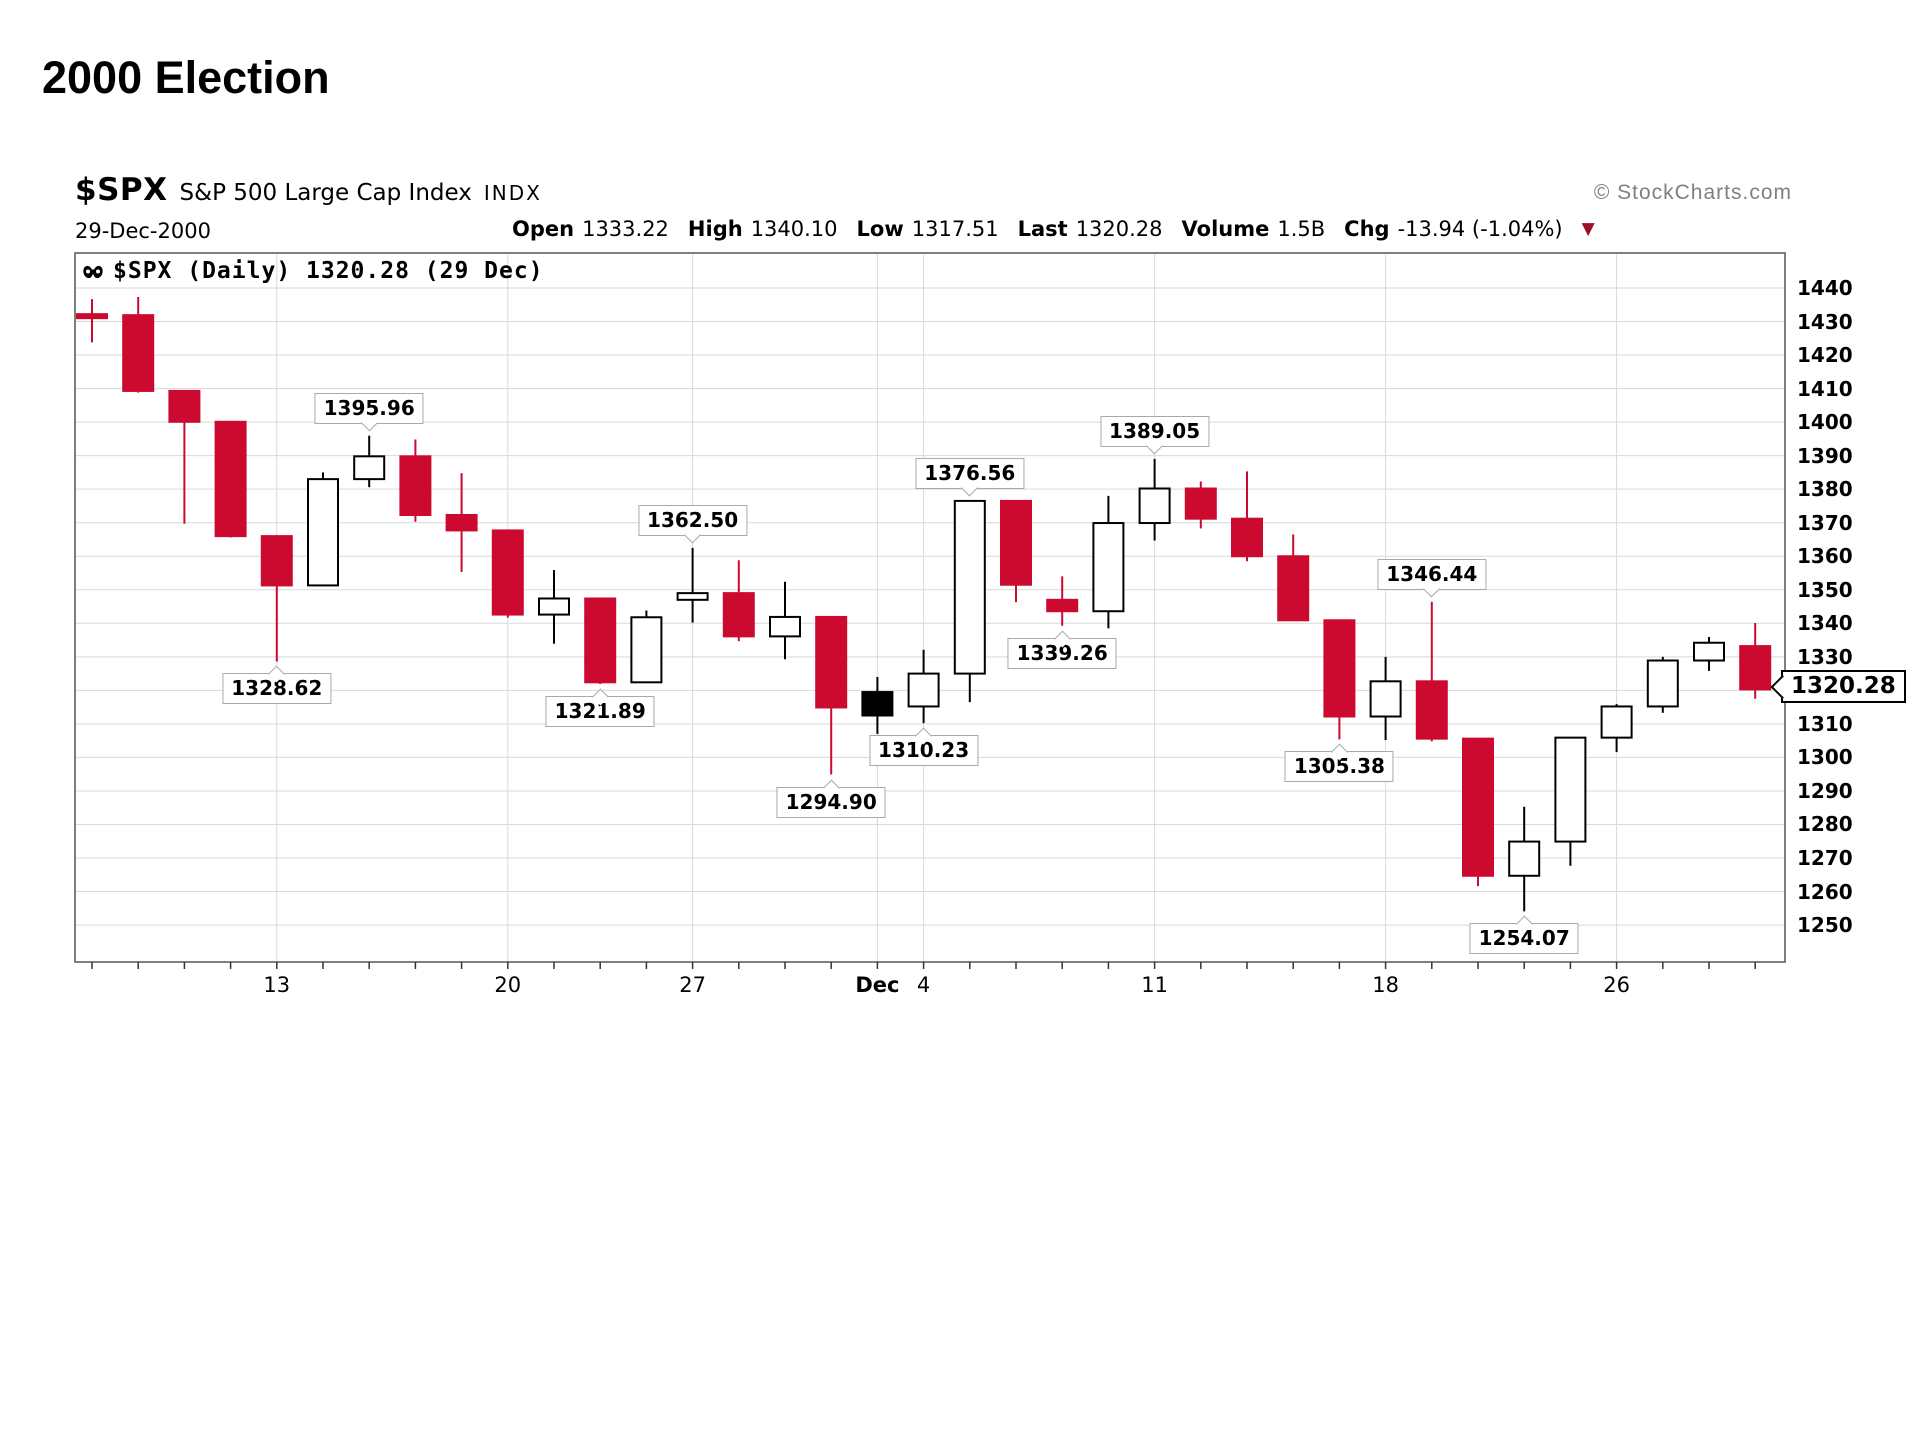 Image resolution: width=1920 pixels, height=1440 pixels. Describe the element at coordinates (1480, 229) in the screenshot. I see `quote-field-value: -13.94 (-1.04%)` at that location.